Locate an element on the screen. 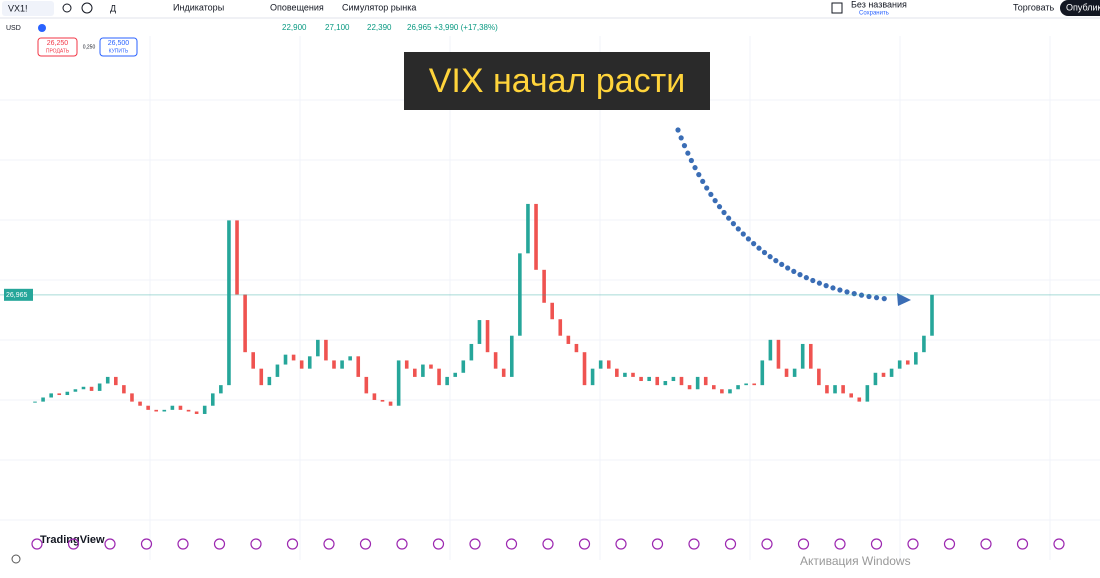 The height and width of the screenshot is (578, 1100). publish-box is located at coordinates (1080, 8).